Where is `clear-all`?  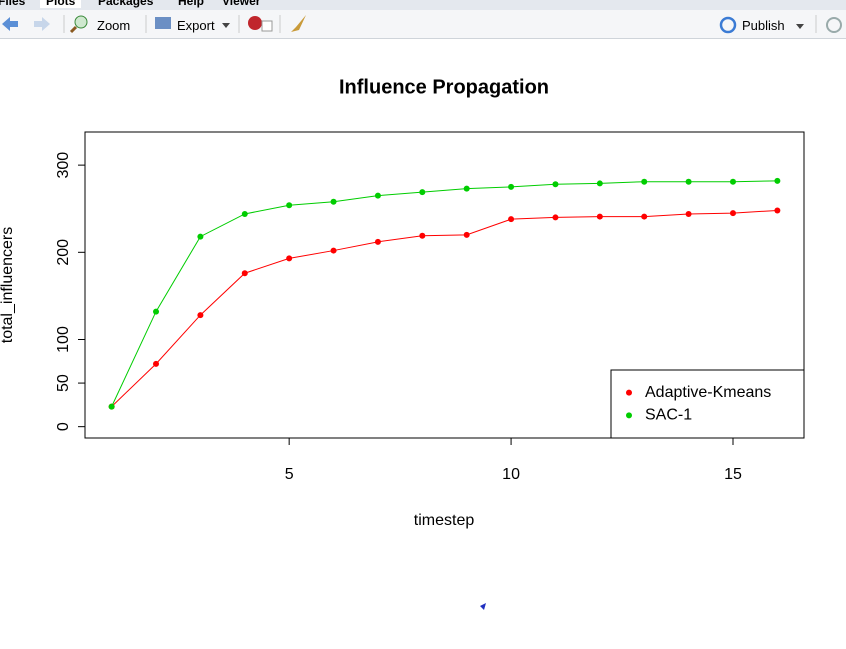 clear-all is located at coordinates (298, 23).